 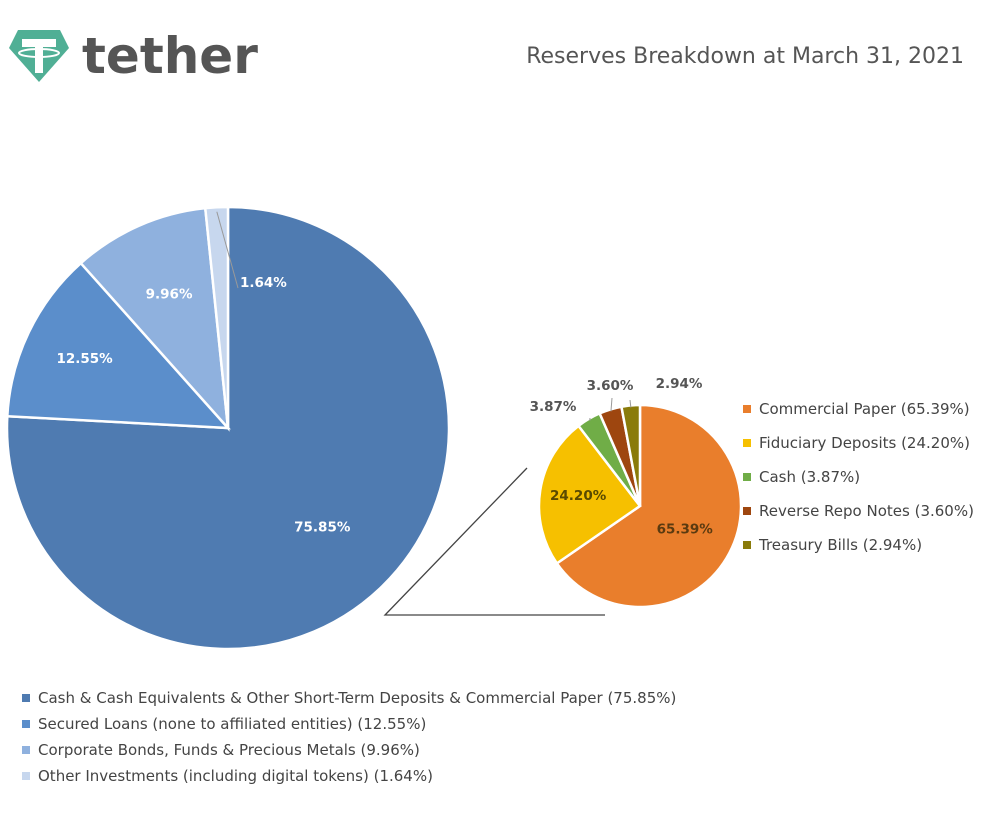 What do you see at coordinates (841, 545) in the screenshot?
I see `legend-label: Treasury Bills (2.94%)` at bounding box center [841, 545].